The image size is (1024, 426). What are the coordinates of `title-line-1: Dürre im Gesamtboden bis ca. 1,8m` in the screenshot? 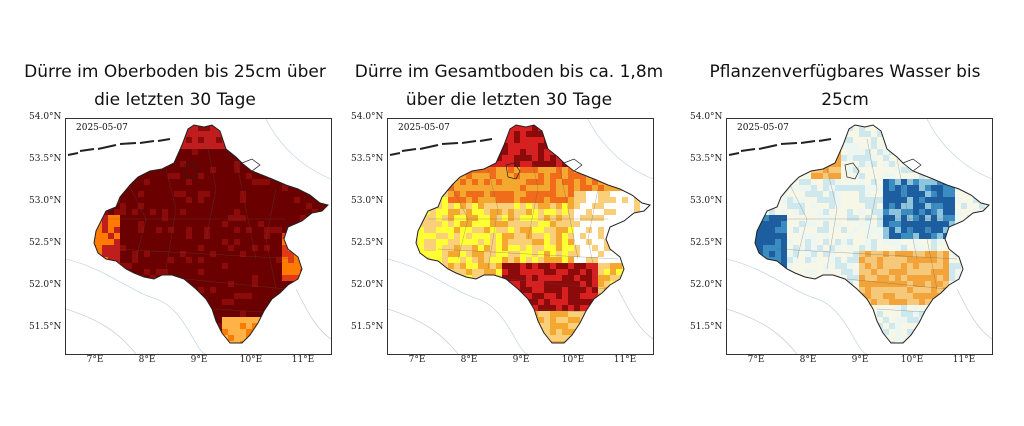 It's located at (509, 72).